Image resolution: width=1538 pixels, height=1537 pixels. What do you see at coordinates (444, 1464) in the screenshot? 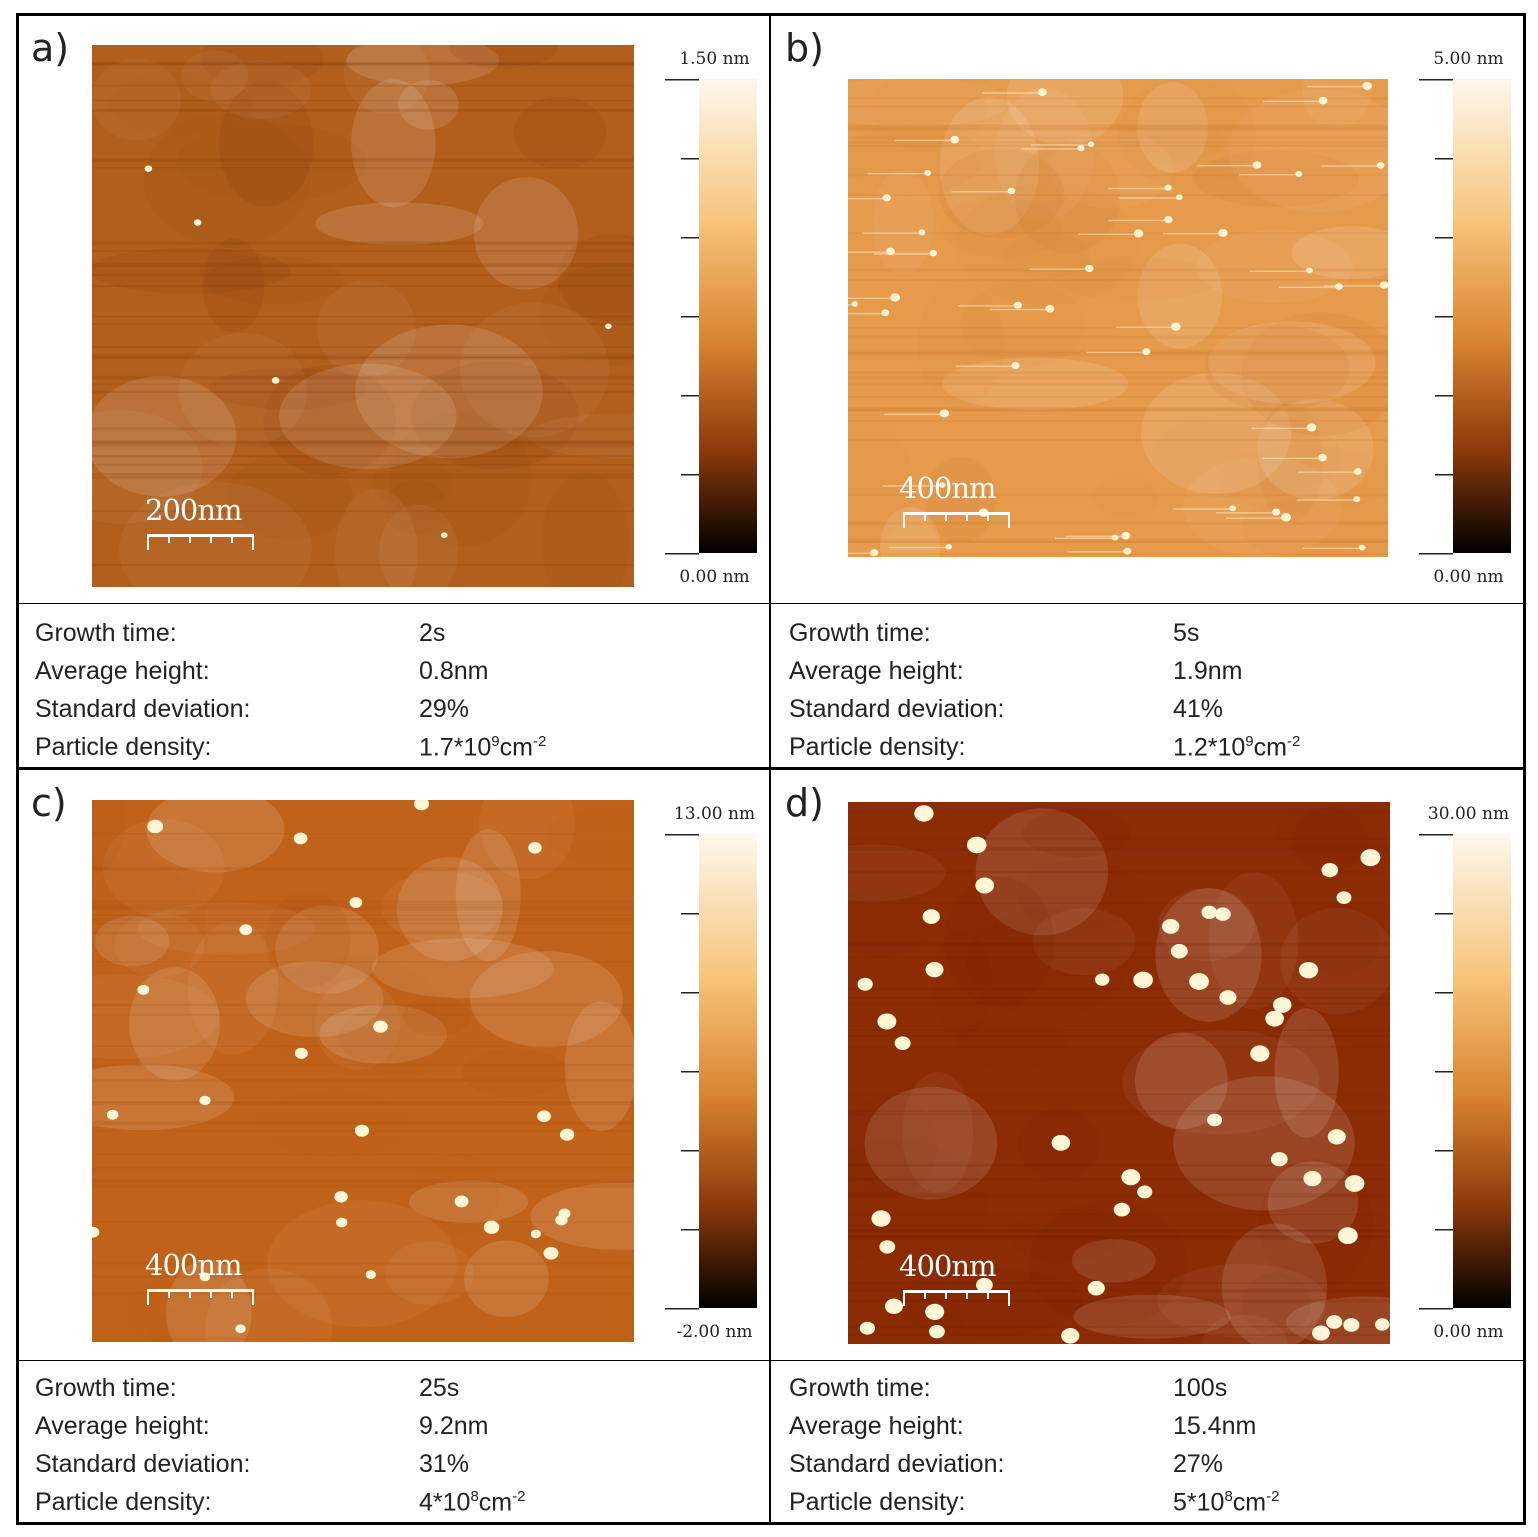
I see `stat-value: 31%` at bounding box center [444, 1464].